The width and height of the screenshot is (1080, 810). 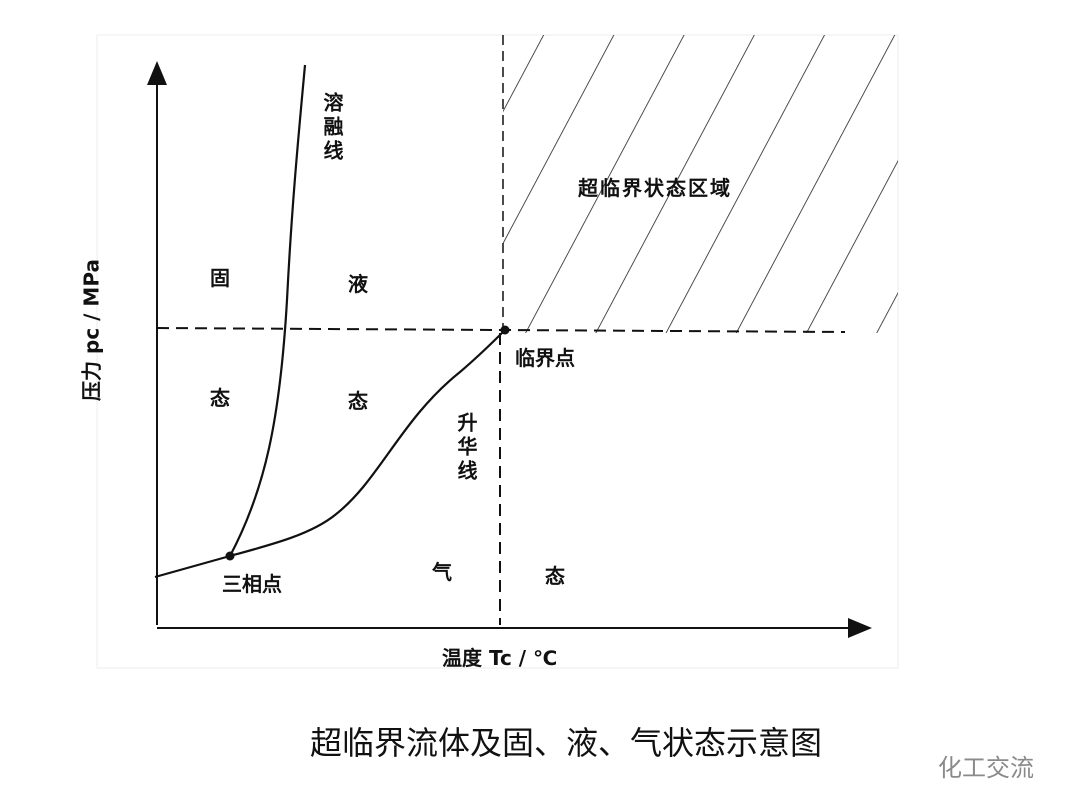 I want to click on supercritical-label: 超临界状态区域, so click(x=655, y=188).